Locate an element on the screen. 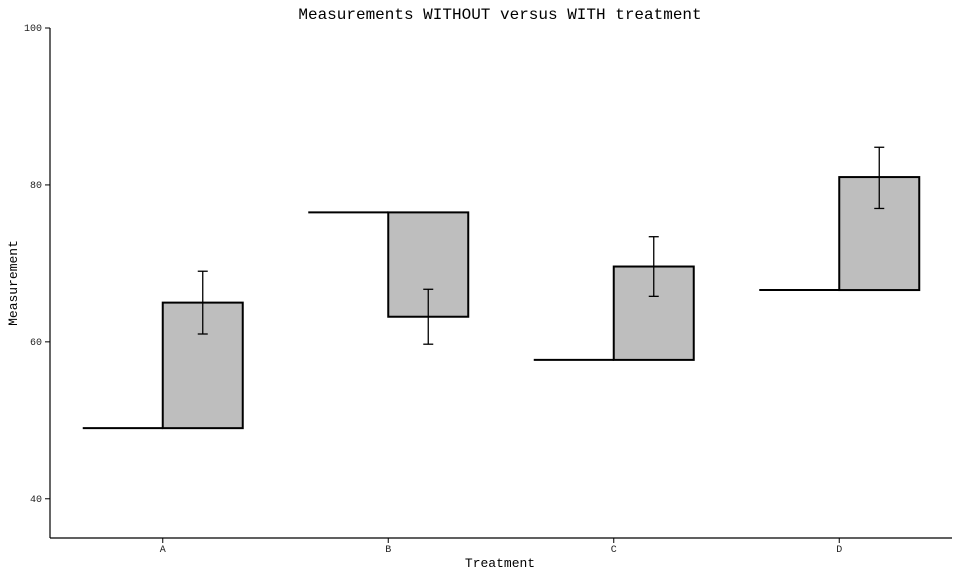 The image size is (960, 576). y-tick-label: 60 is located at coordinates (36, 343).